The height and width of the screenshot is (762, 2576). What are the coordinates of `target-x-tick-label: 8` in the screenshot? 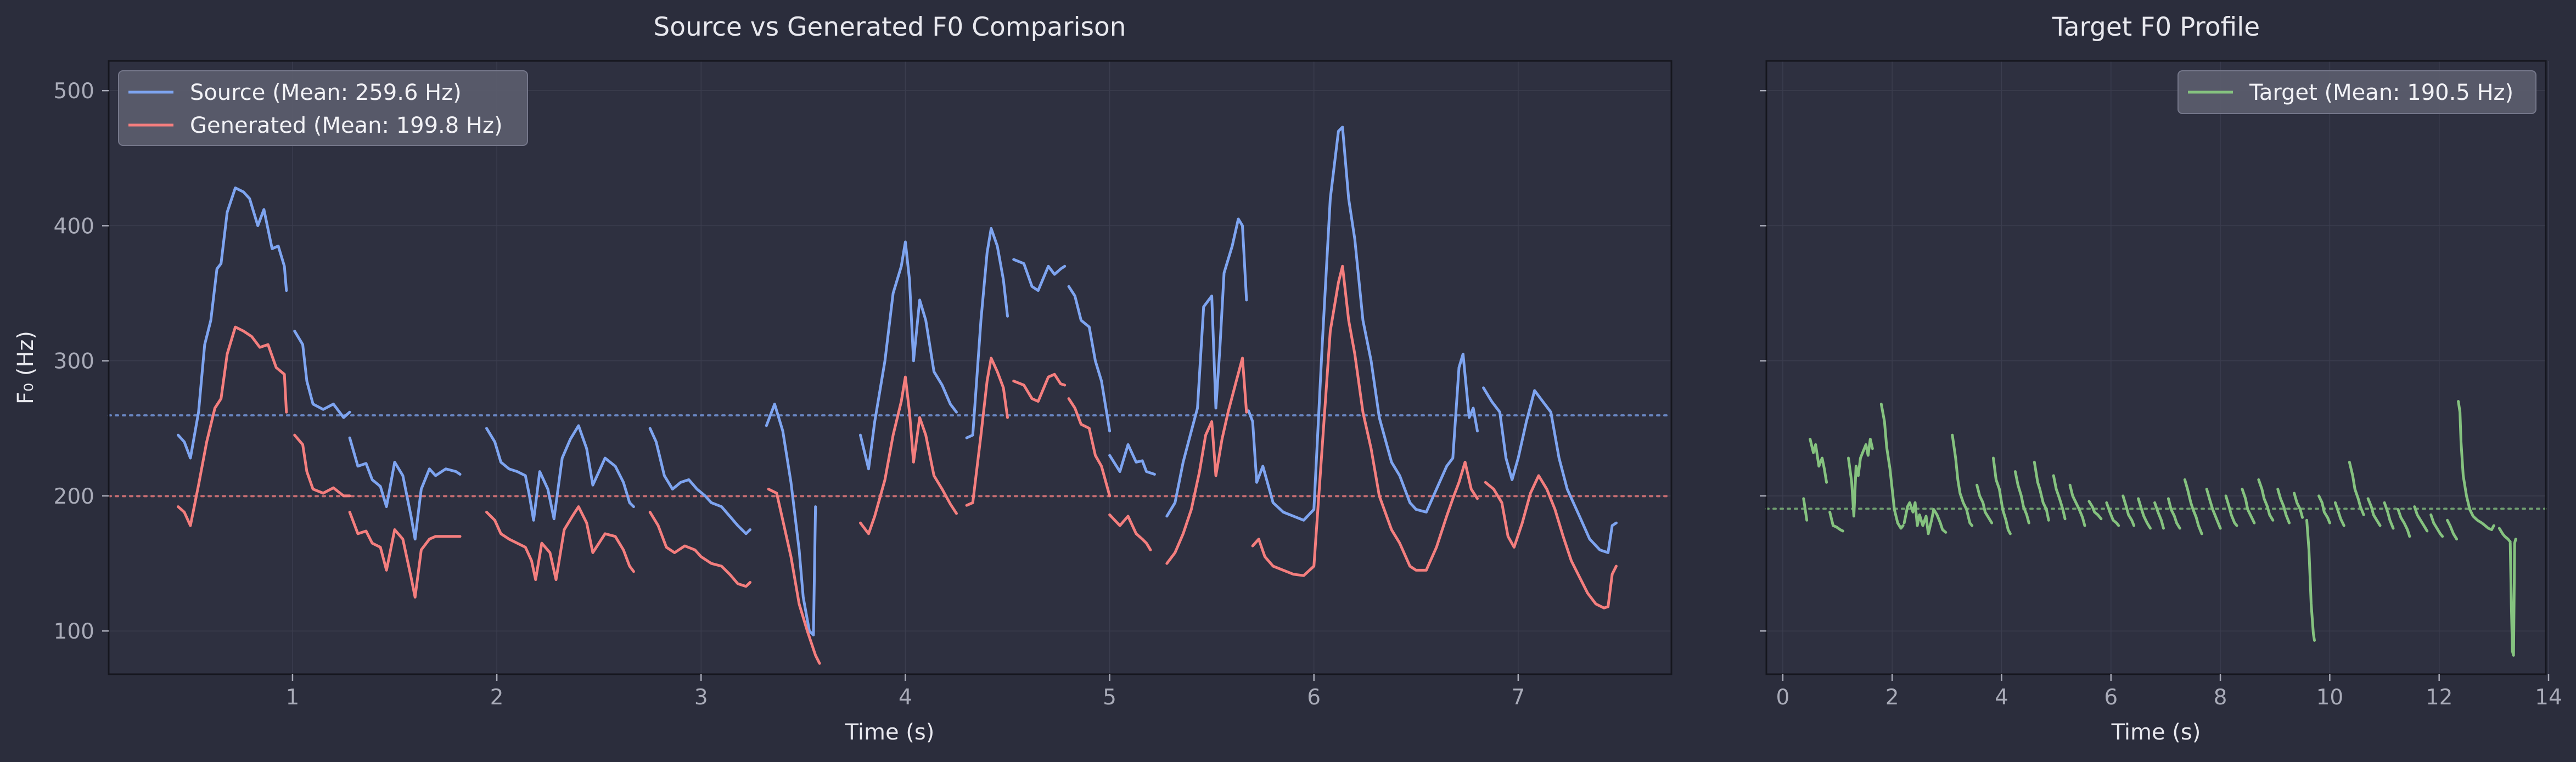 It's located at (2220, 697).